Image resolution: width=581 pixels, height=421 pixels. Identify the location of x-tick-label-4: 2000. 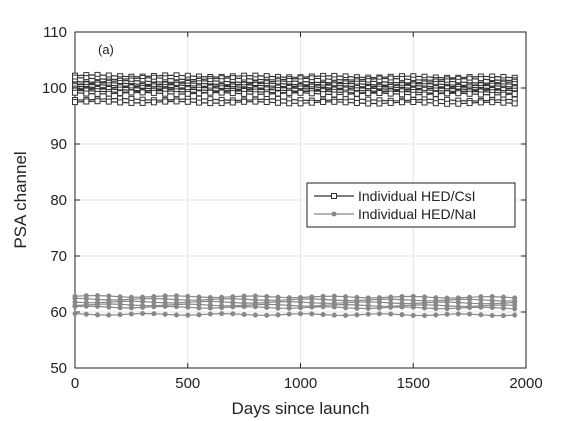
(525, 383).